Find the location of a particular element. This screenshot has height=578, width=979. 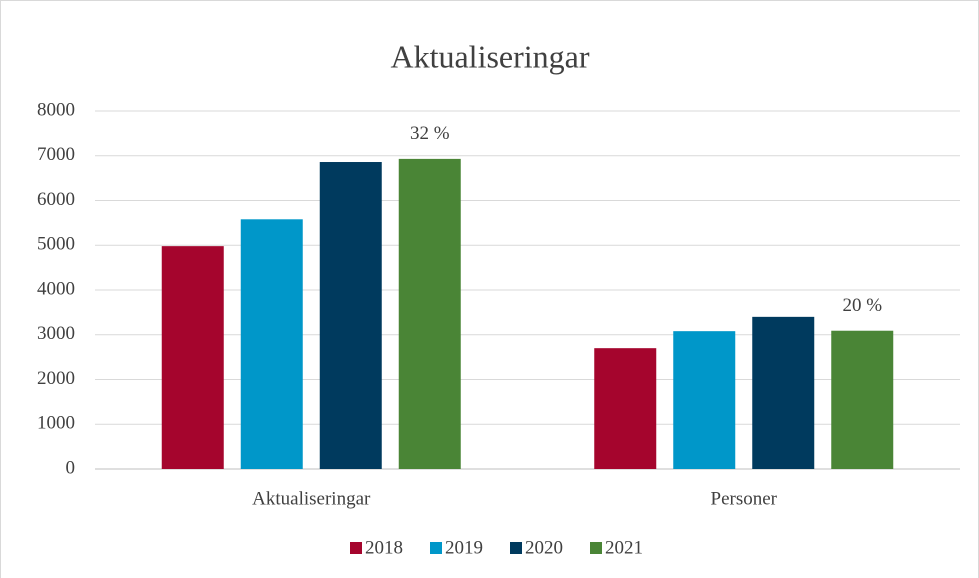

legend-label: 2021 is located at coordinates (624, 547).